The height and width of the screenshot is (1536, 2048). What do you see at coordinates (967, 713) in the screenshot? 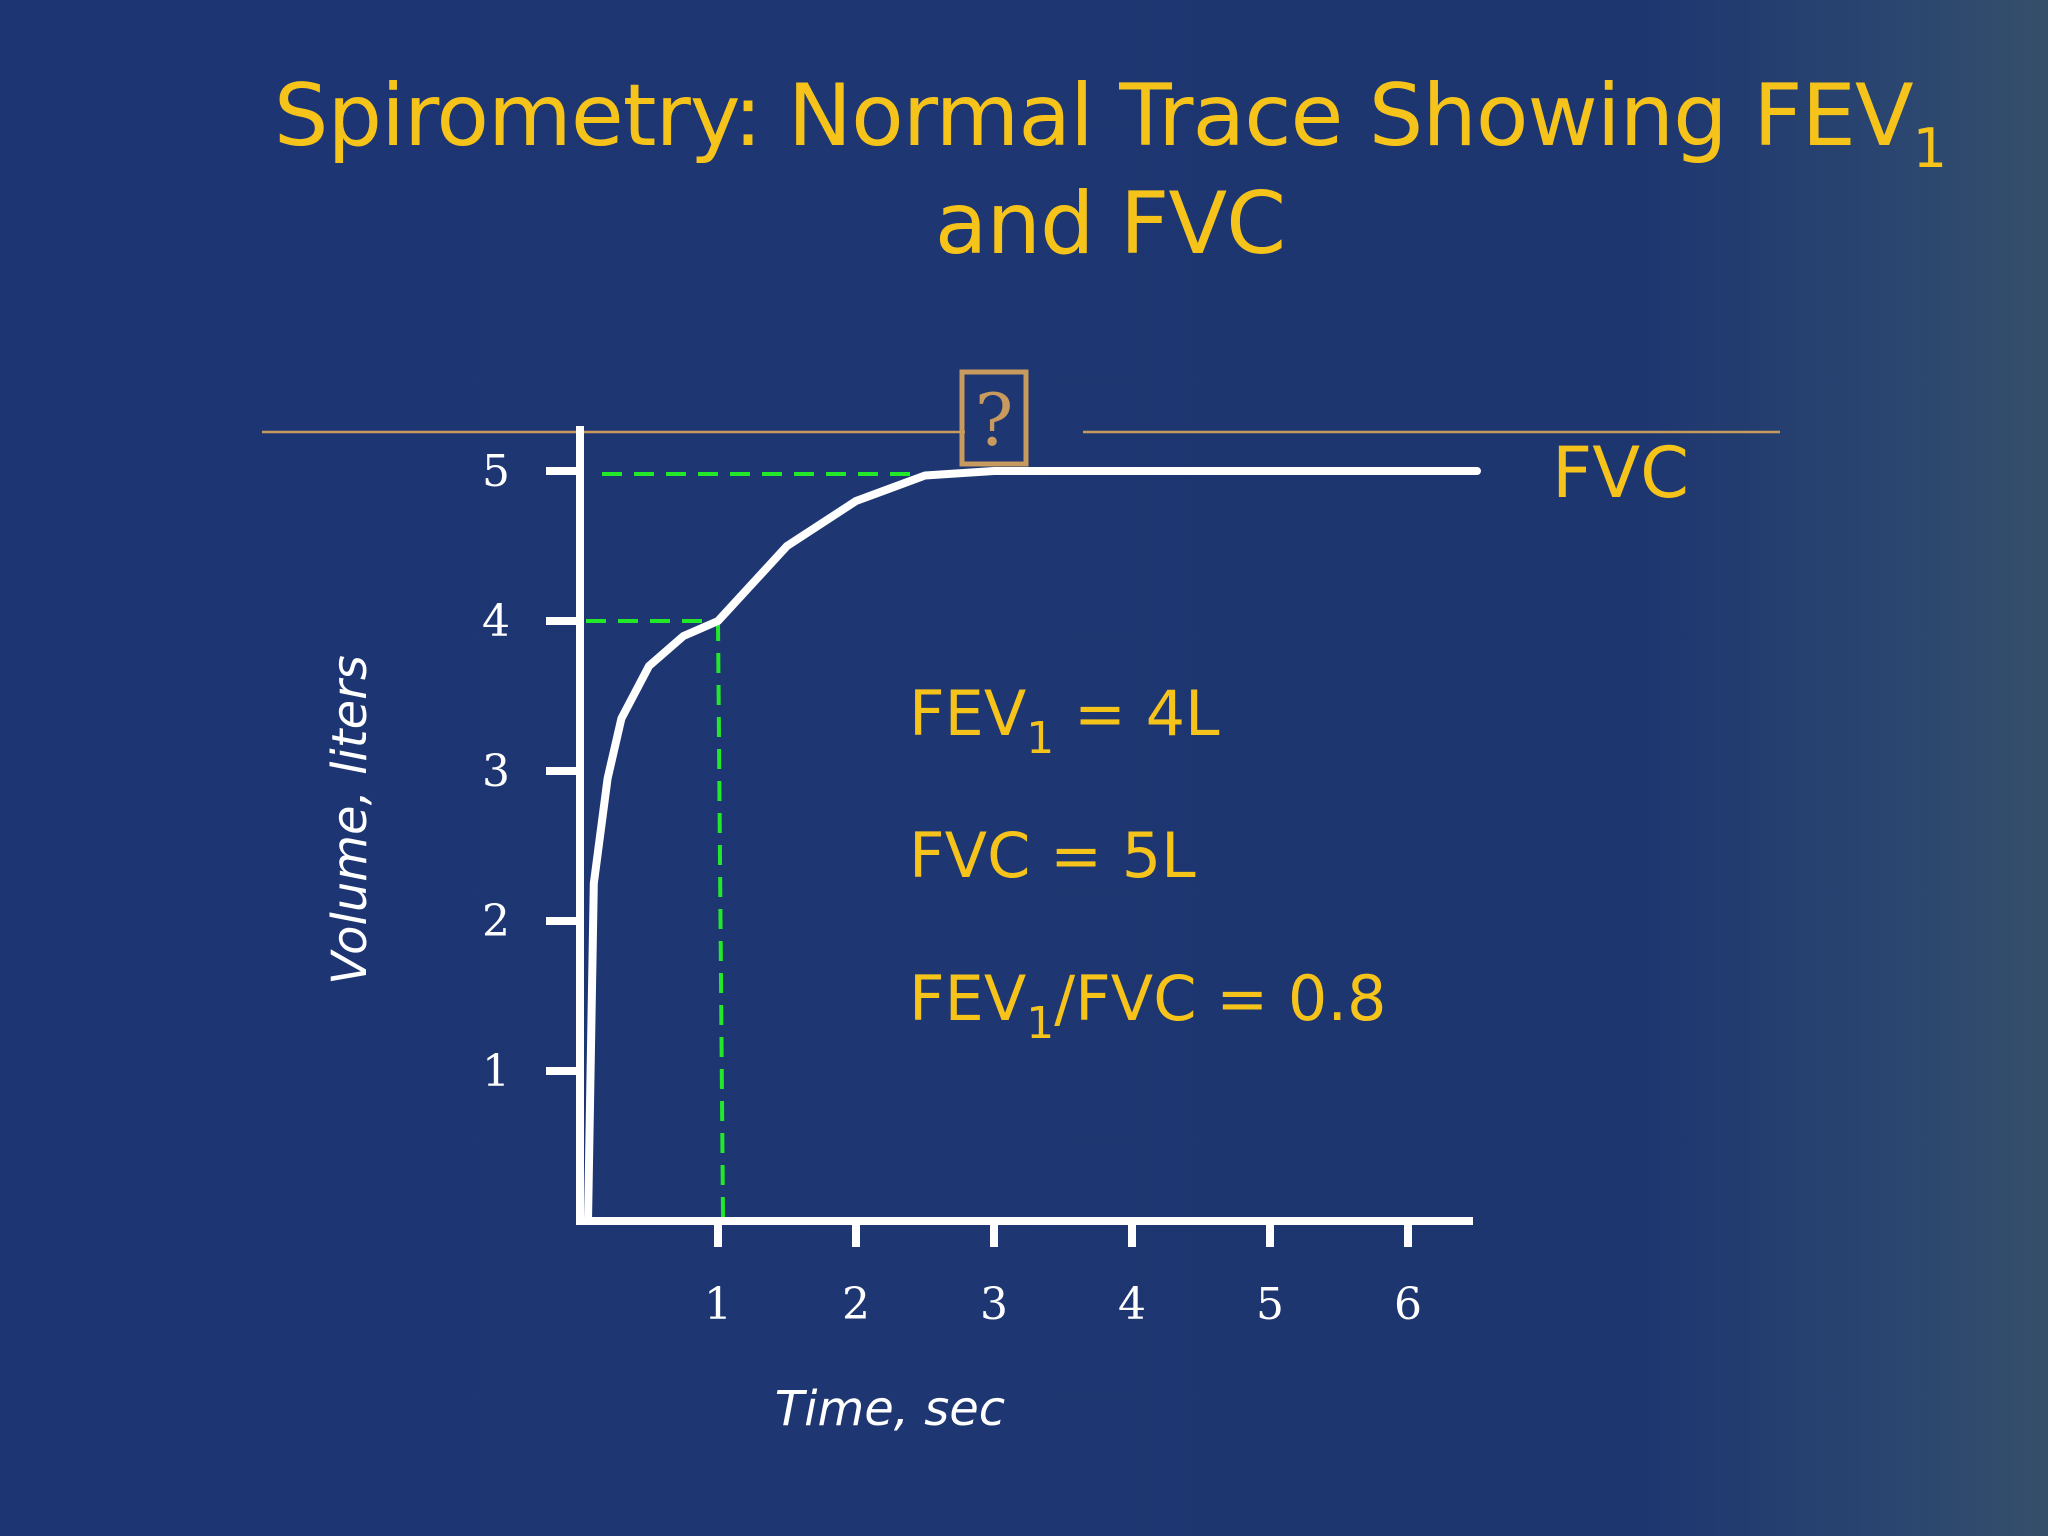
I see `stat-main-1: FEV` at bounding box center [967, 713].